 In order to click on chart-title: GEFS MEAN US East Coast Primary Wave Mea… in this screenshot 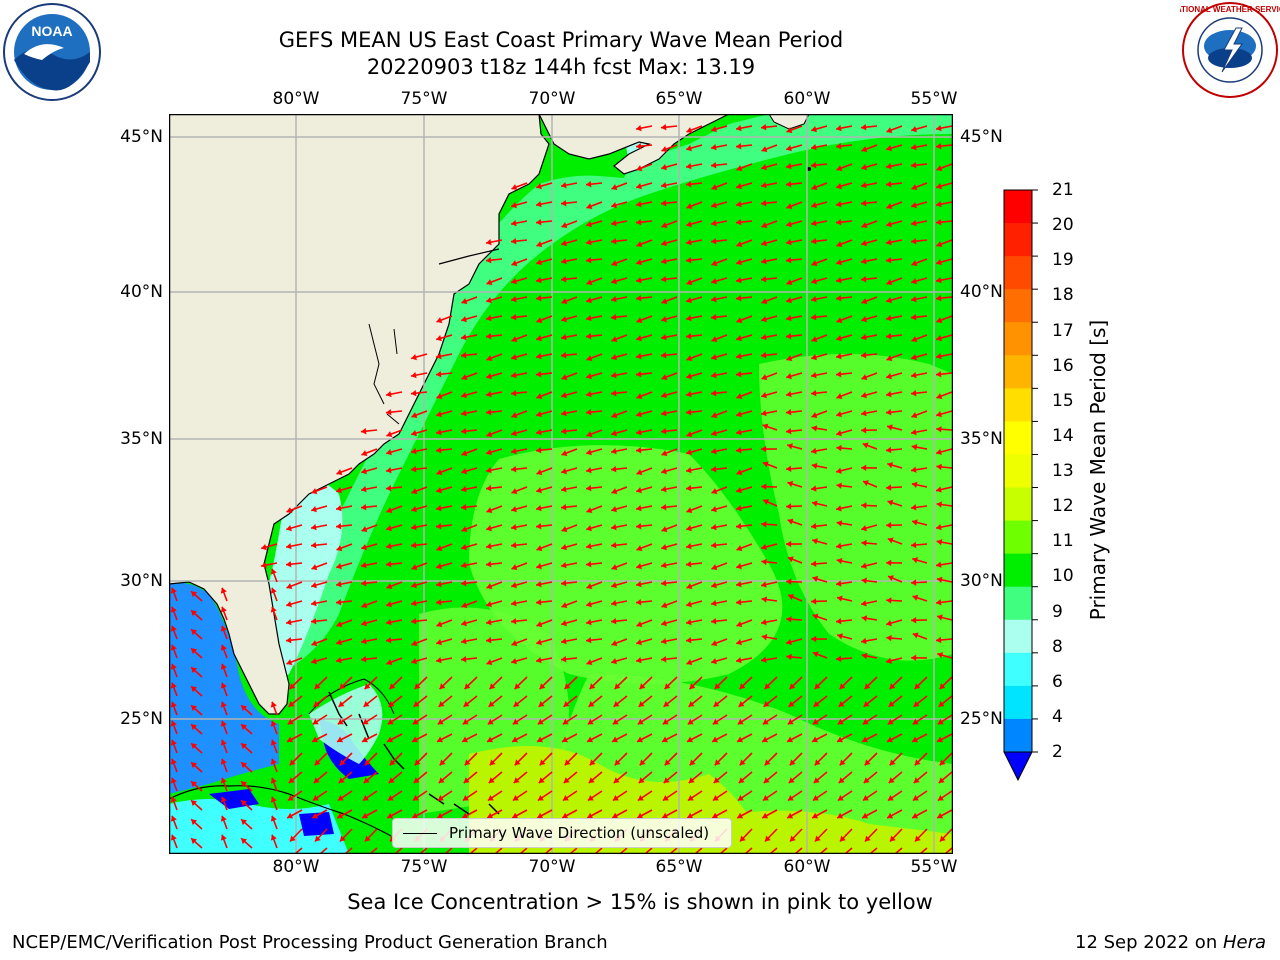, I will do `click(561, 40)`.